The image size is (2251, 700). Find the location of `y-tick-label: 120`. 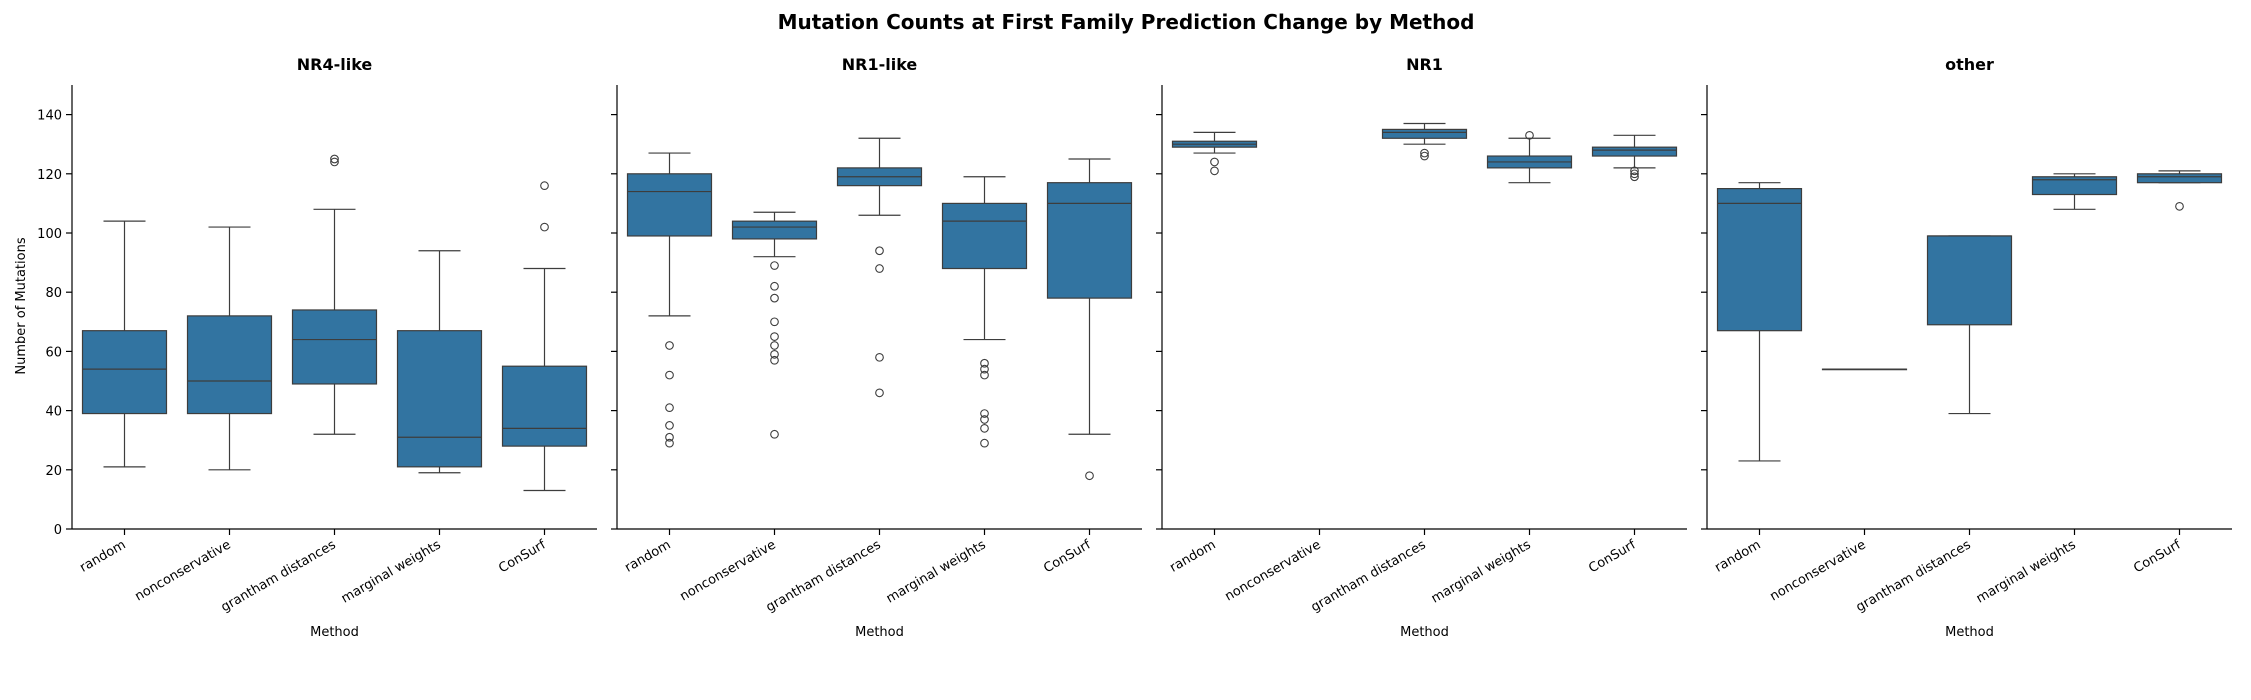

y-tick-label: 120 is located at coordinates (49, 175).